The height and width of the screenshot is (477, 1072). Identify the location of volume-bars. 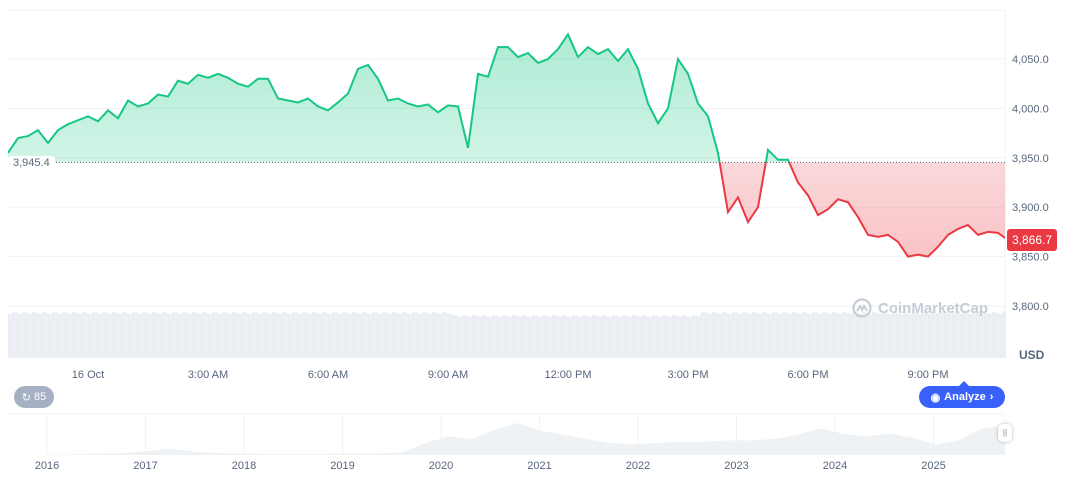
(507, 334).